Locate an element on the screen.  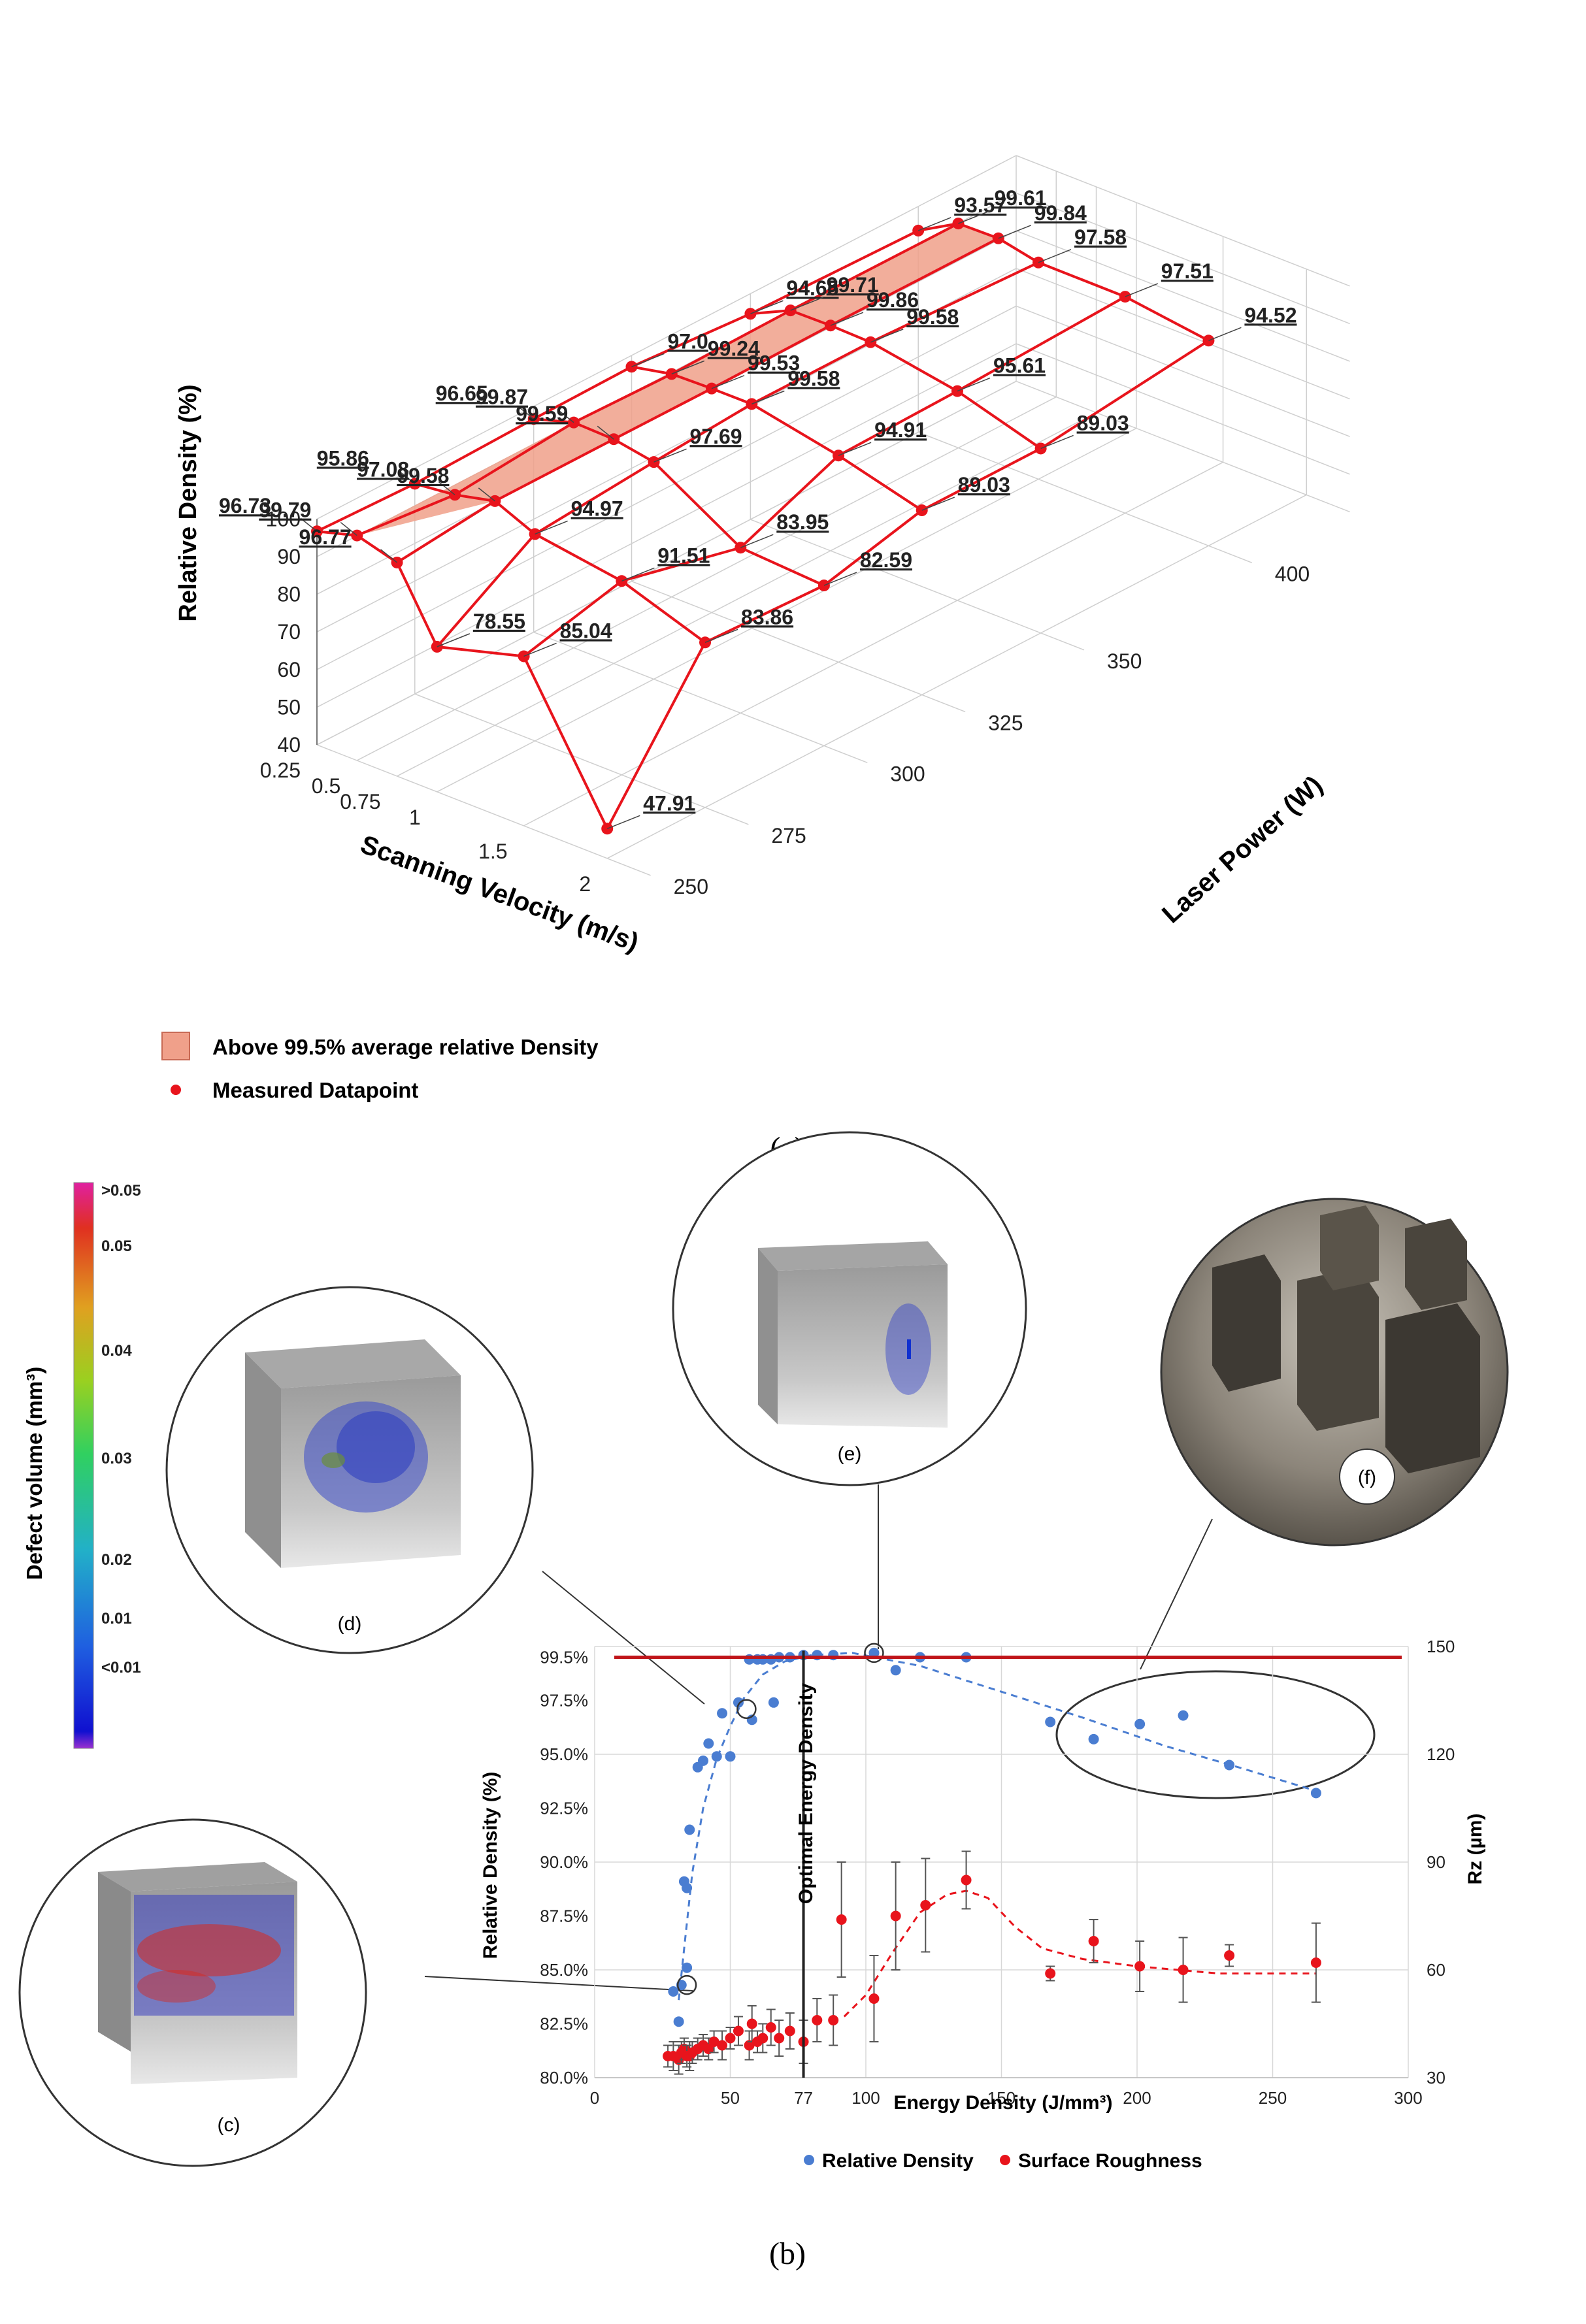
a-value-label: 94.91 is located at coordinates (901, 430).